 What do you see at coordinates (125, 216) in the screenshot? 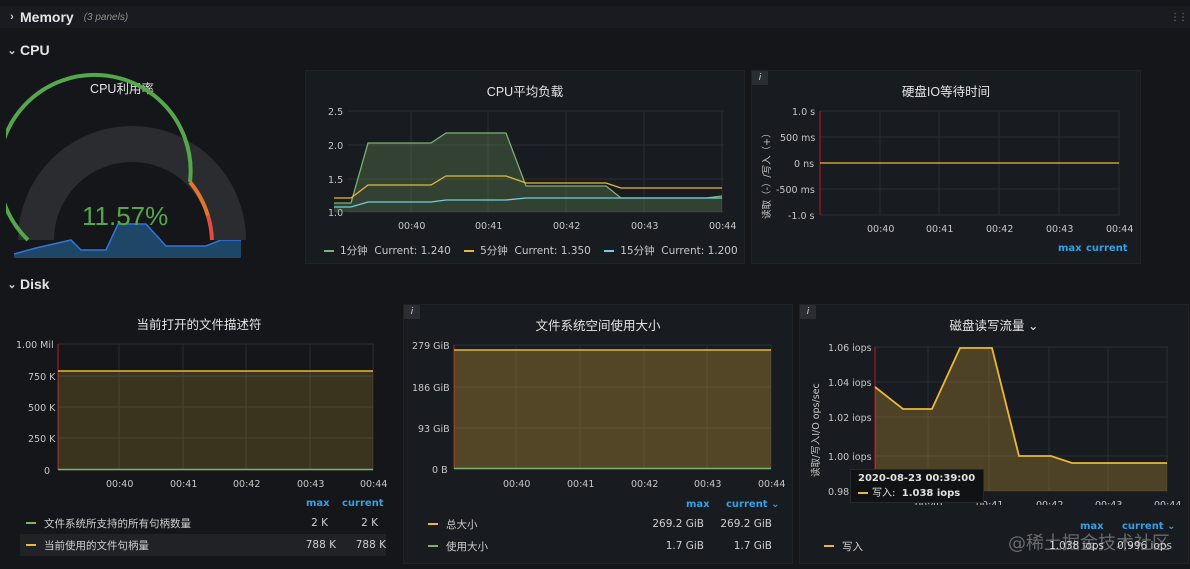
I see `gauge-value: 11.57%` at bounding box center [125, 216].